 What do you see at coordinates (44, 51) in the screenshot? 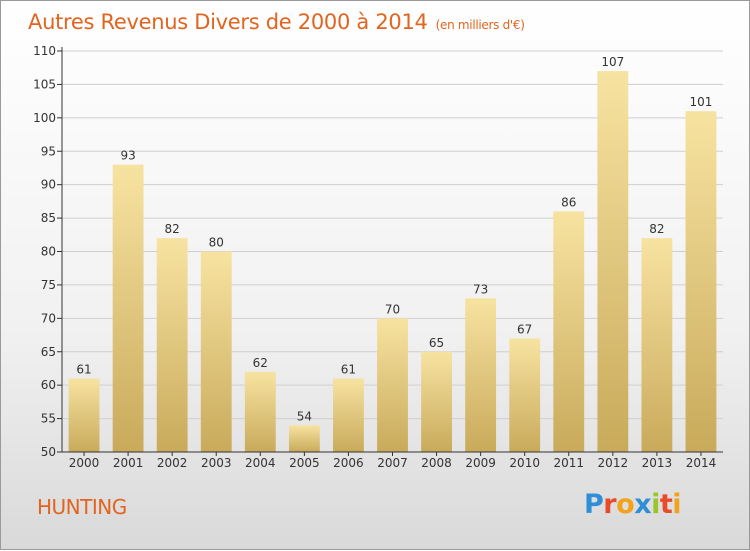
I see `y-tick-label: 110` at bounding box center [44, 51].